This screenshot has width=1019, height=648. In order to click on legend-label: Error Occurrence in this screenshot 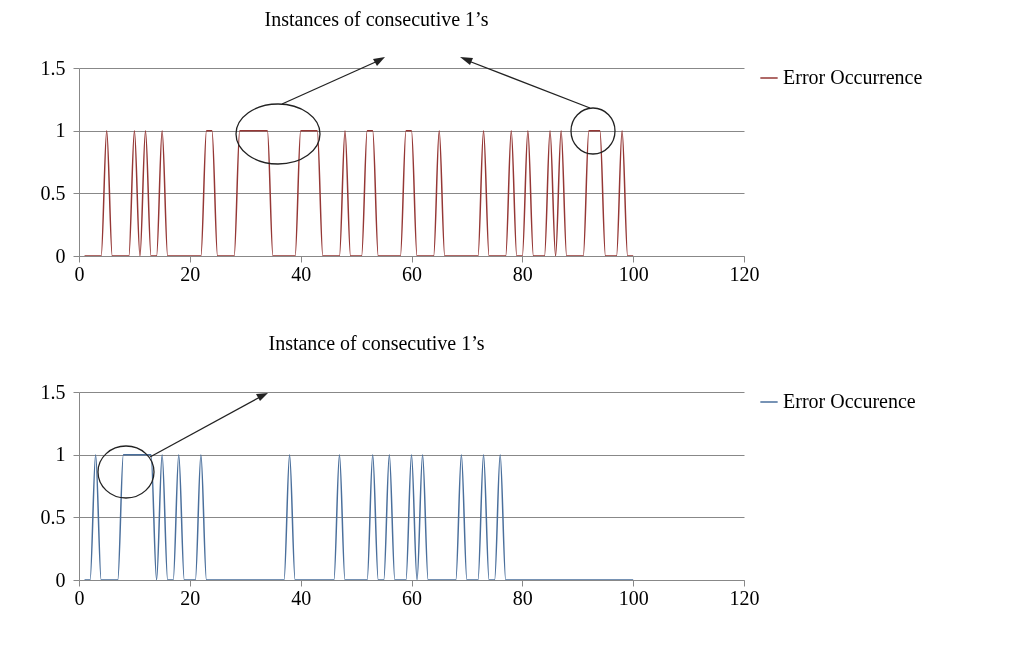, I will do `click(853, 77)`.